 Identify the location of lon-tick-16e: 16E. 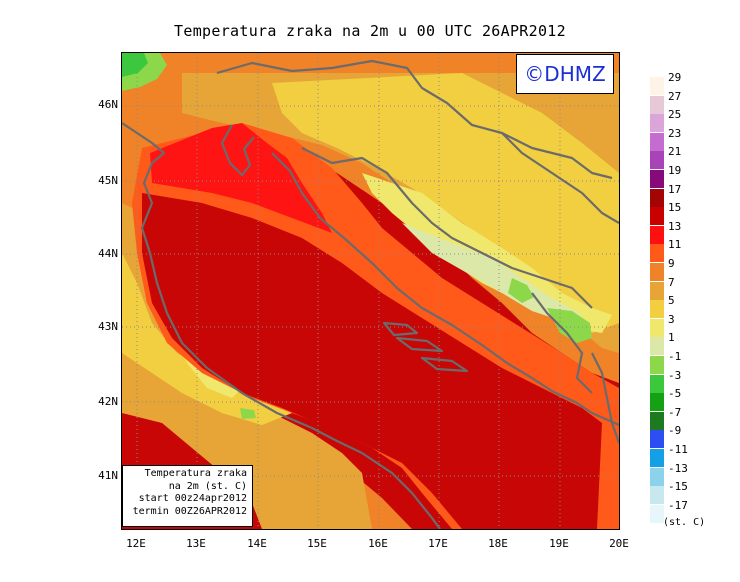
(378, 543).